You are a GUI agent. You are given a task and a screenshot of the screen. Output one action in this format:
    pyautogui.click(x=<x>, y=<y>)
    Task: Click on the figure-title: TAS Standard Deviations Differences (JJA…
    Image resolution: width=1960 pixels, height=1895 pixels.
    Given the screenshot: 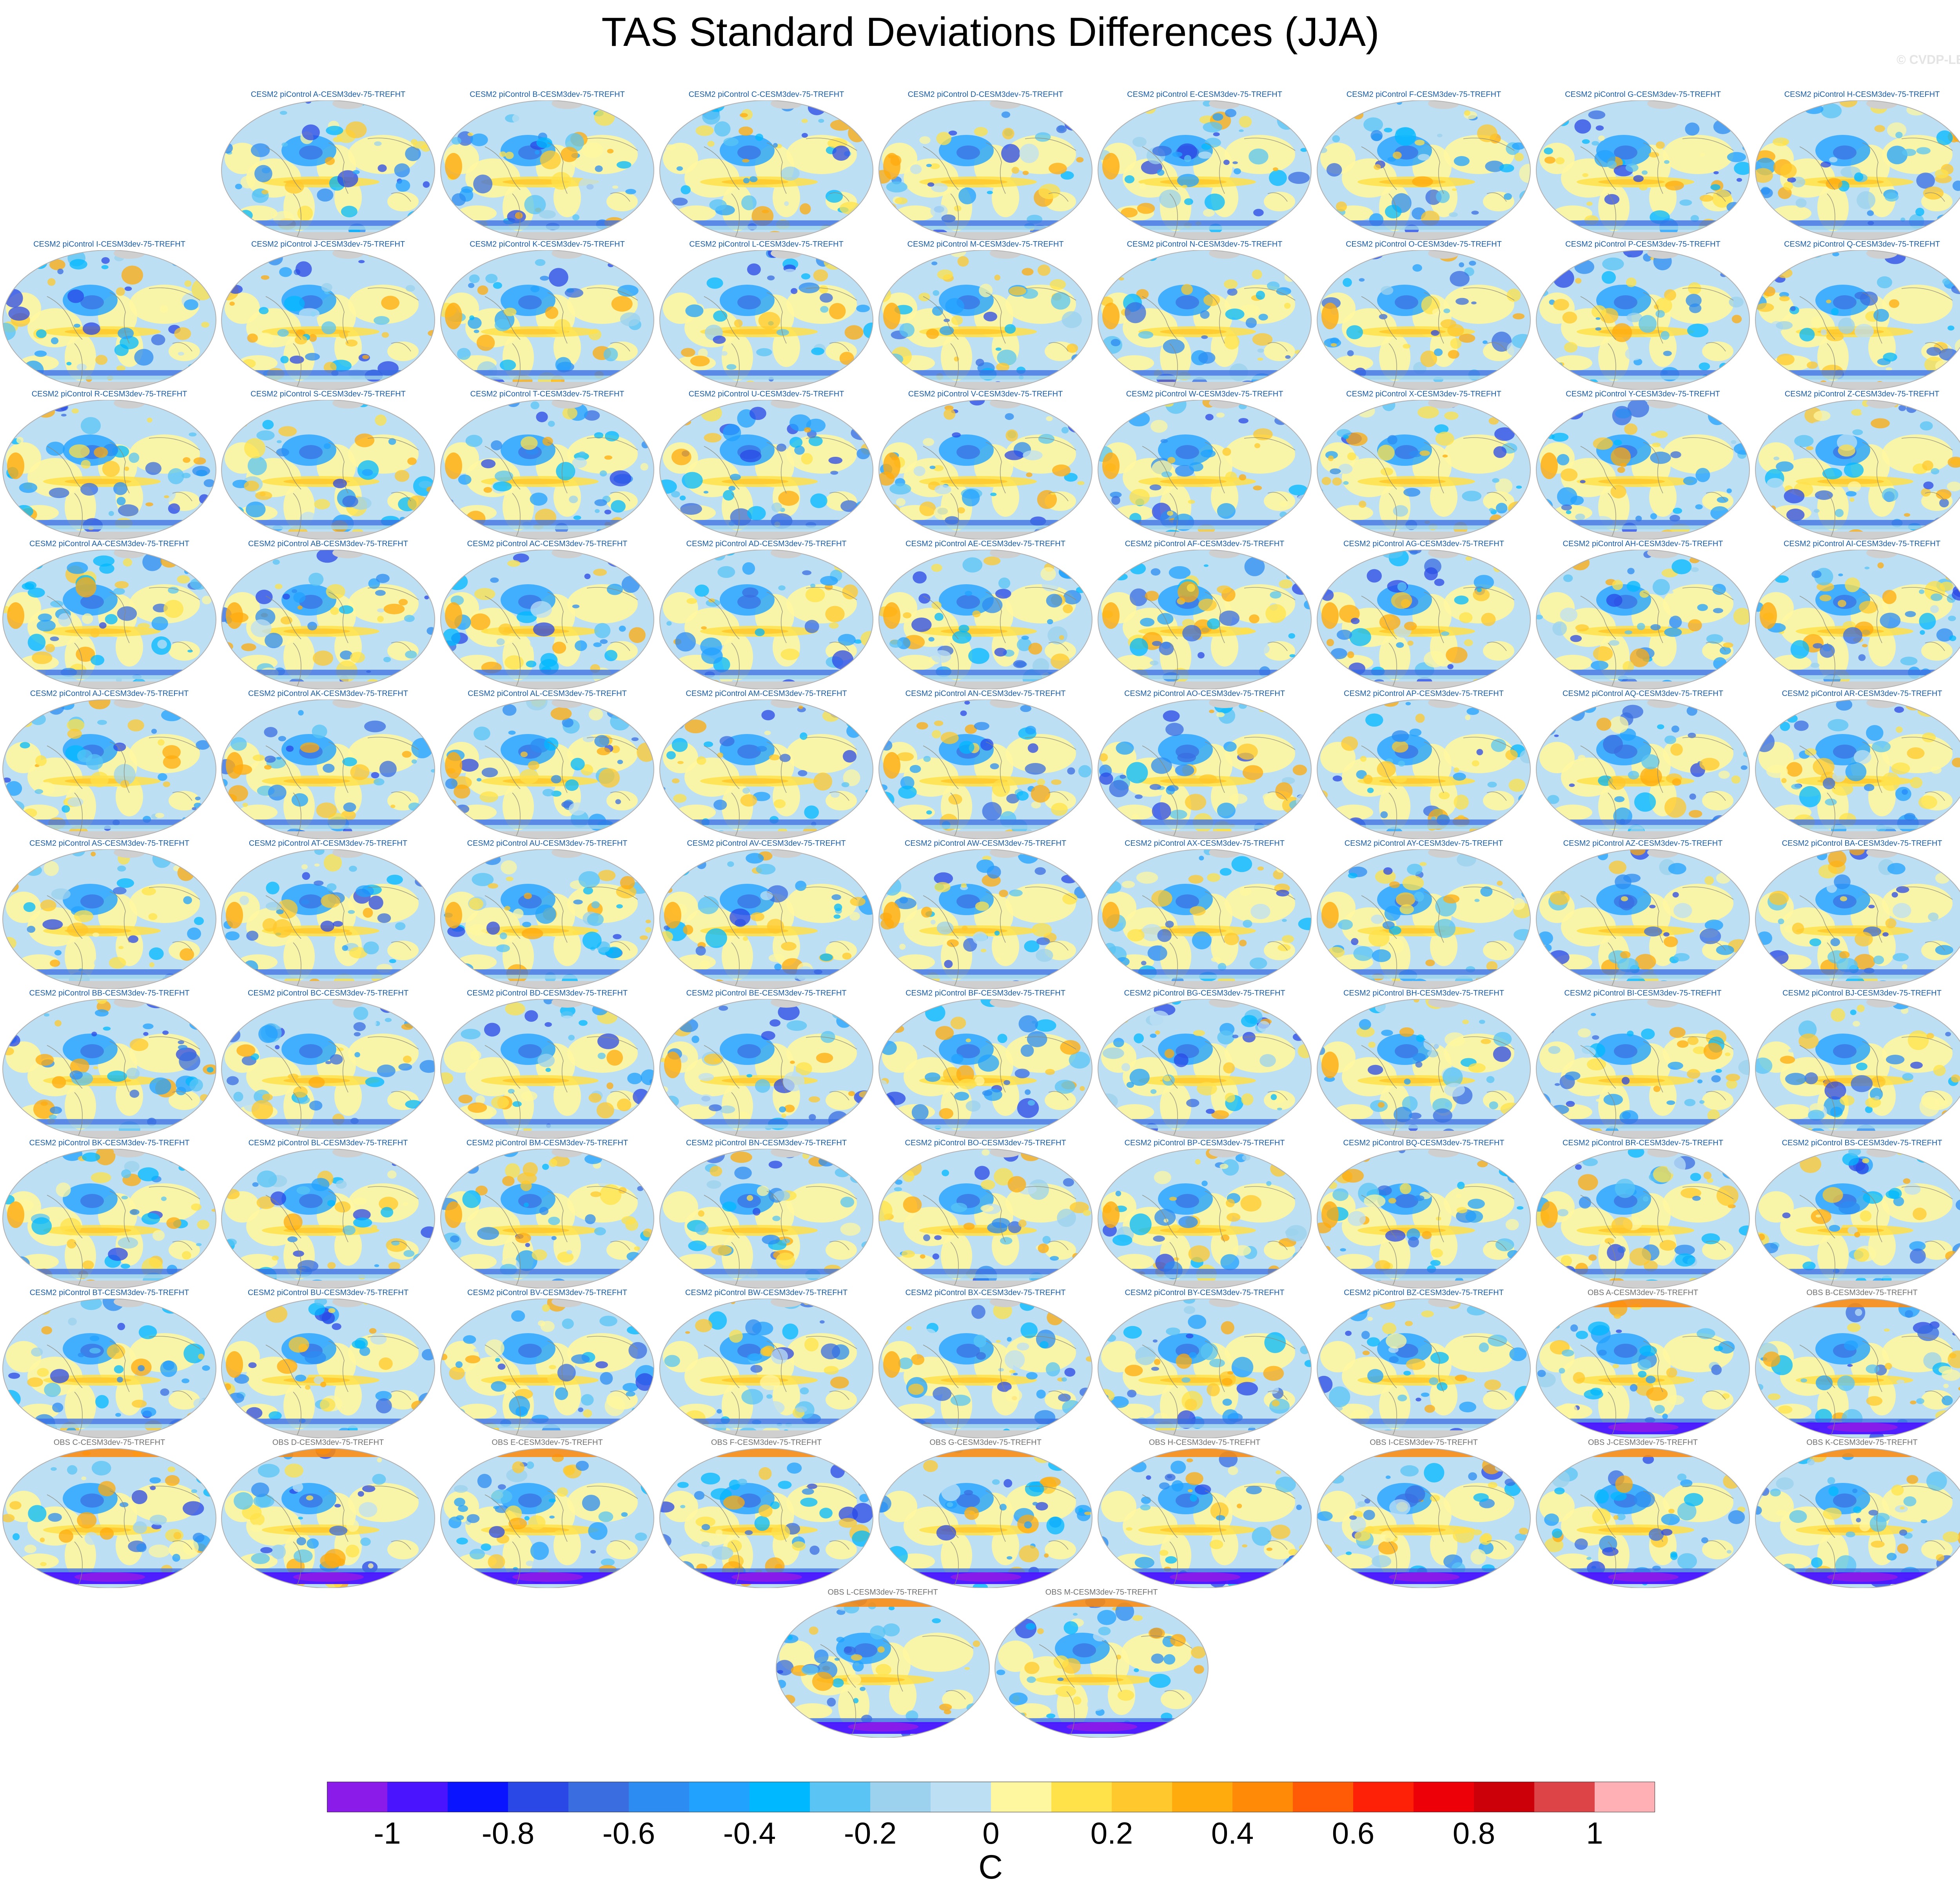 What is the action you would take?
    pyautogui.click(x=990, y=32)
    